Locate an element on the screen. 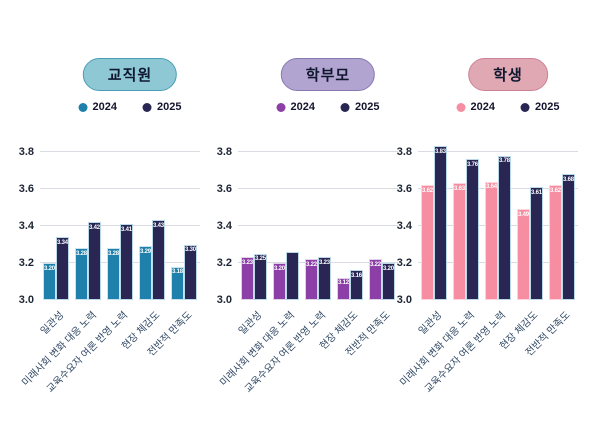 Image resolution: width=600 pixels, height=432 pixels. group-pill-faculty: 교직원 is located at coordinates (130, 74).